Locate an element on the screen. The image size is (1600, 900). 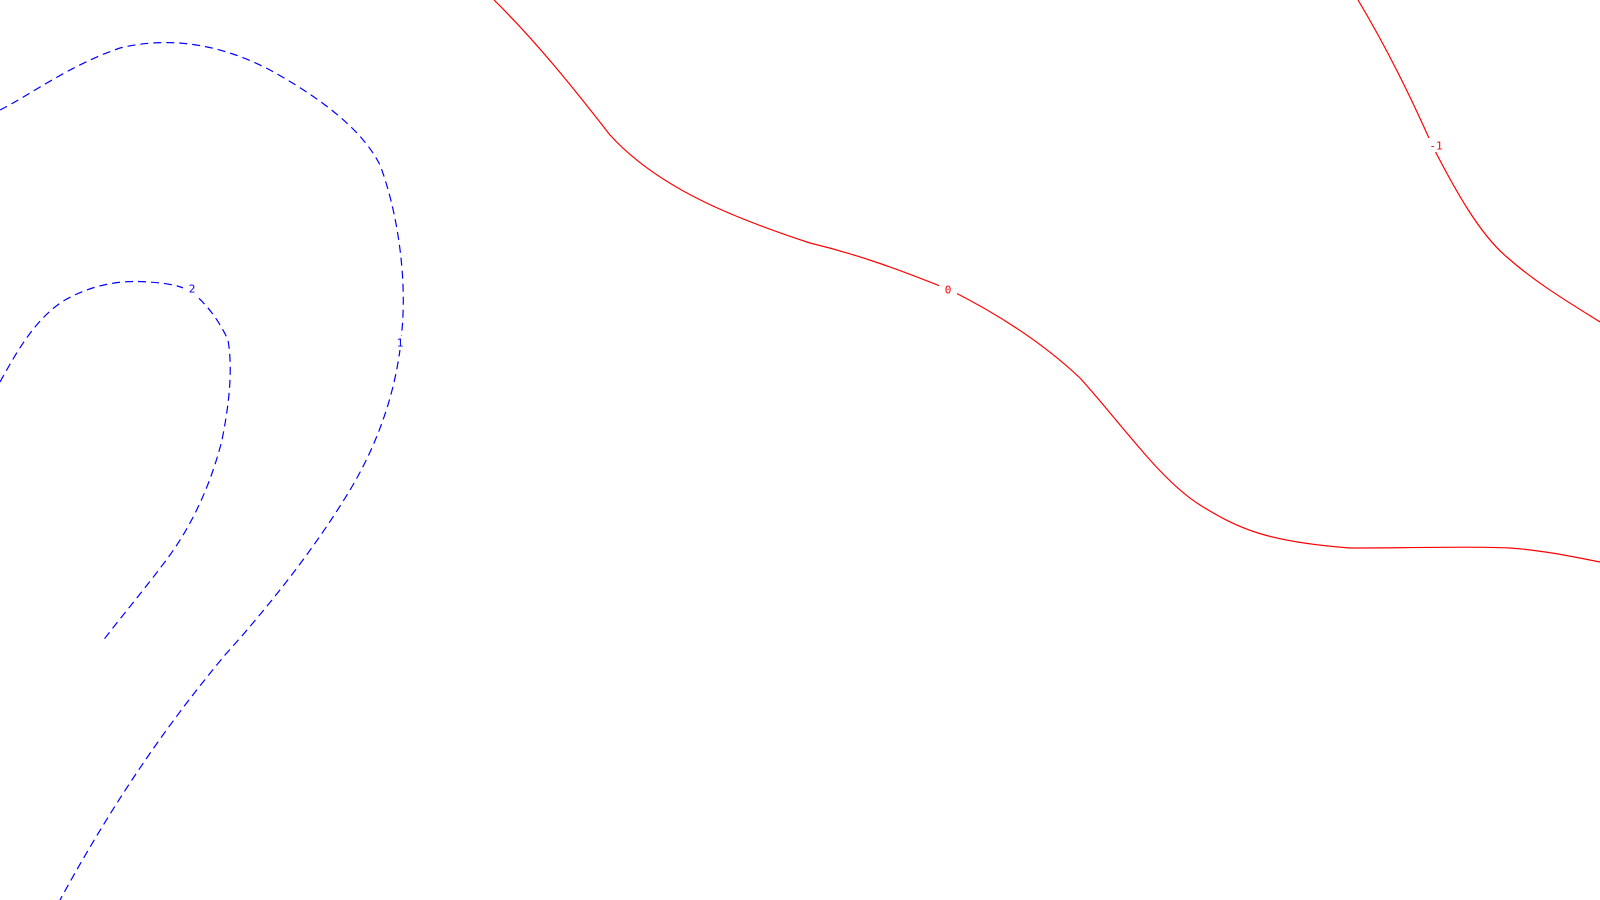
contour-label-level-neg1: -1 is located at coordinates (1435, 146).